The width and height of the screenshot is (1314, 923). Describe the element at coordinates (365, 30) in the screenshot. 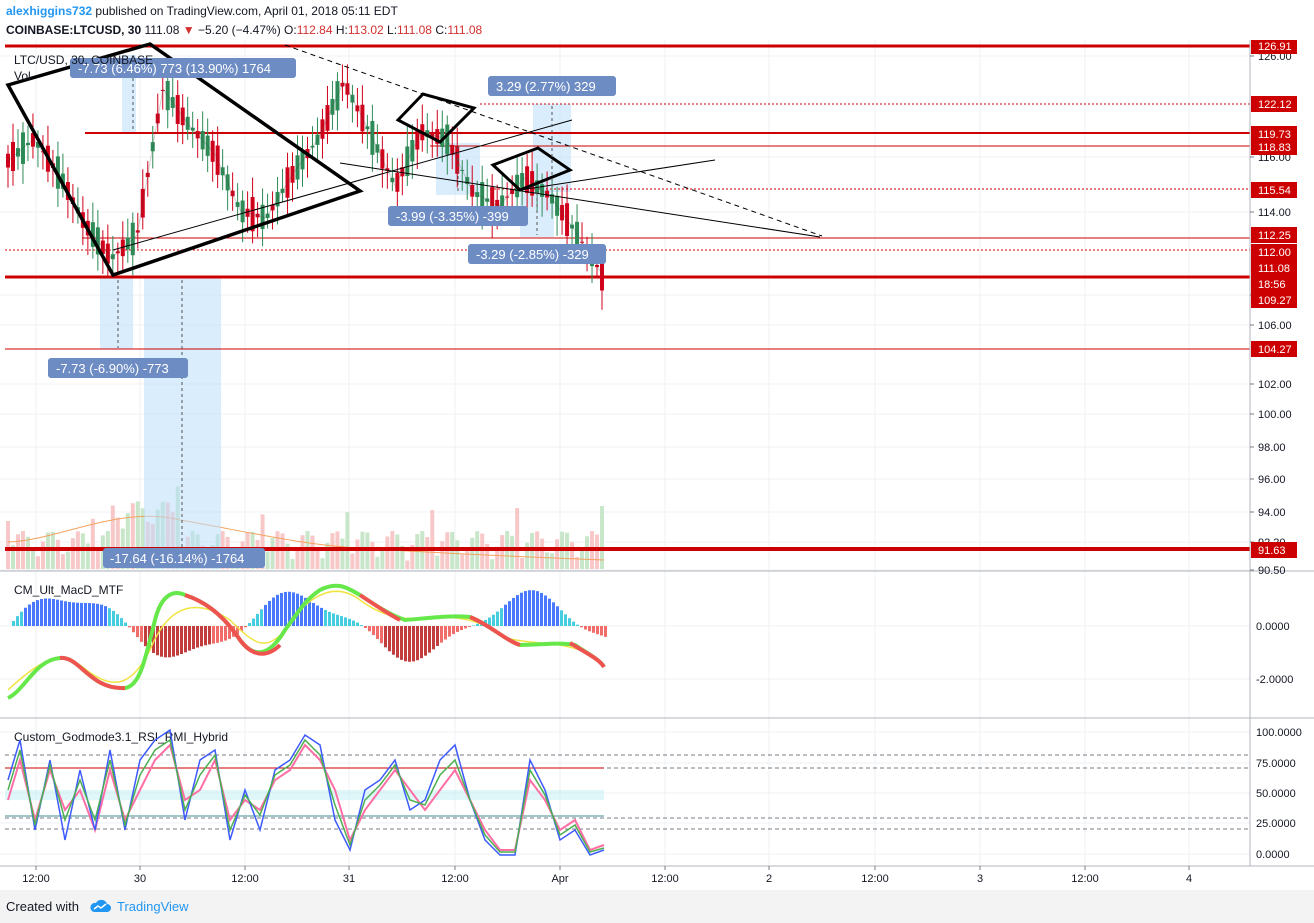

I see `high-value: 113.02` at that location.